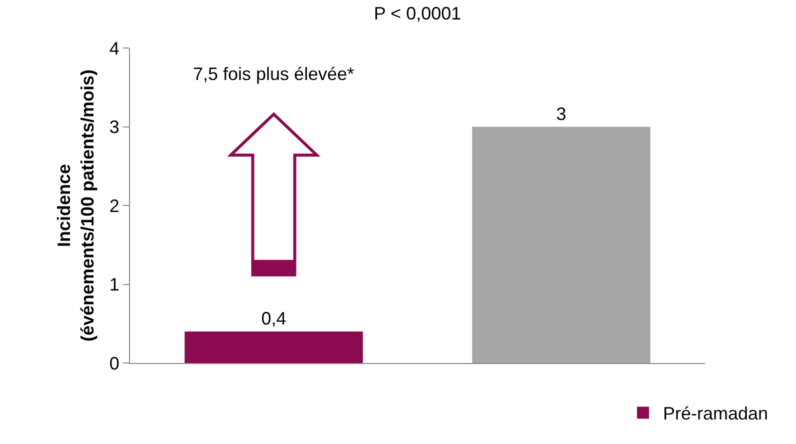  Describe the element at coordinates (561, 114) in the screenshot. I see `data-label: 3` at that location.